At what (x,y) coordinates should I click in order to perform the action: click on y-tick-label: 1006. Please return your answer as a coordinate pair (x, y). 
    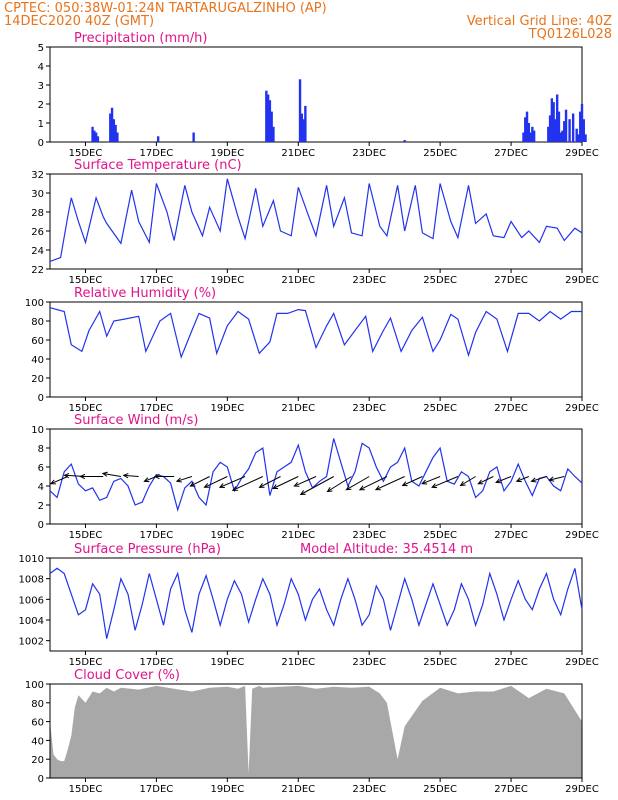
    Looking at the image, I should click on (31, 600).